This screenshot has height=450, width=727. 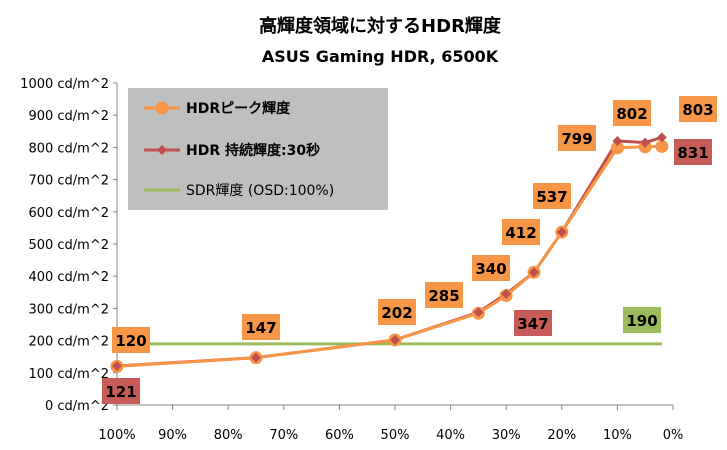 I want to click on data-label-peak: 202, so click(x=396, y=313).